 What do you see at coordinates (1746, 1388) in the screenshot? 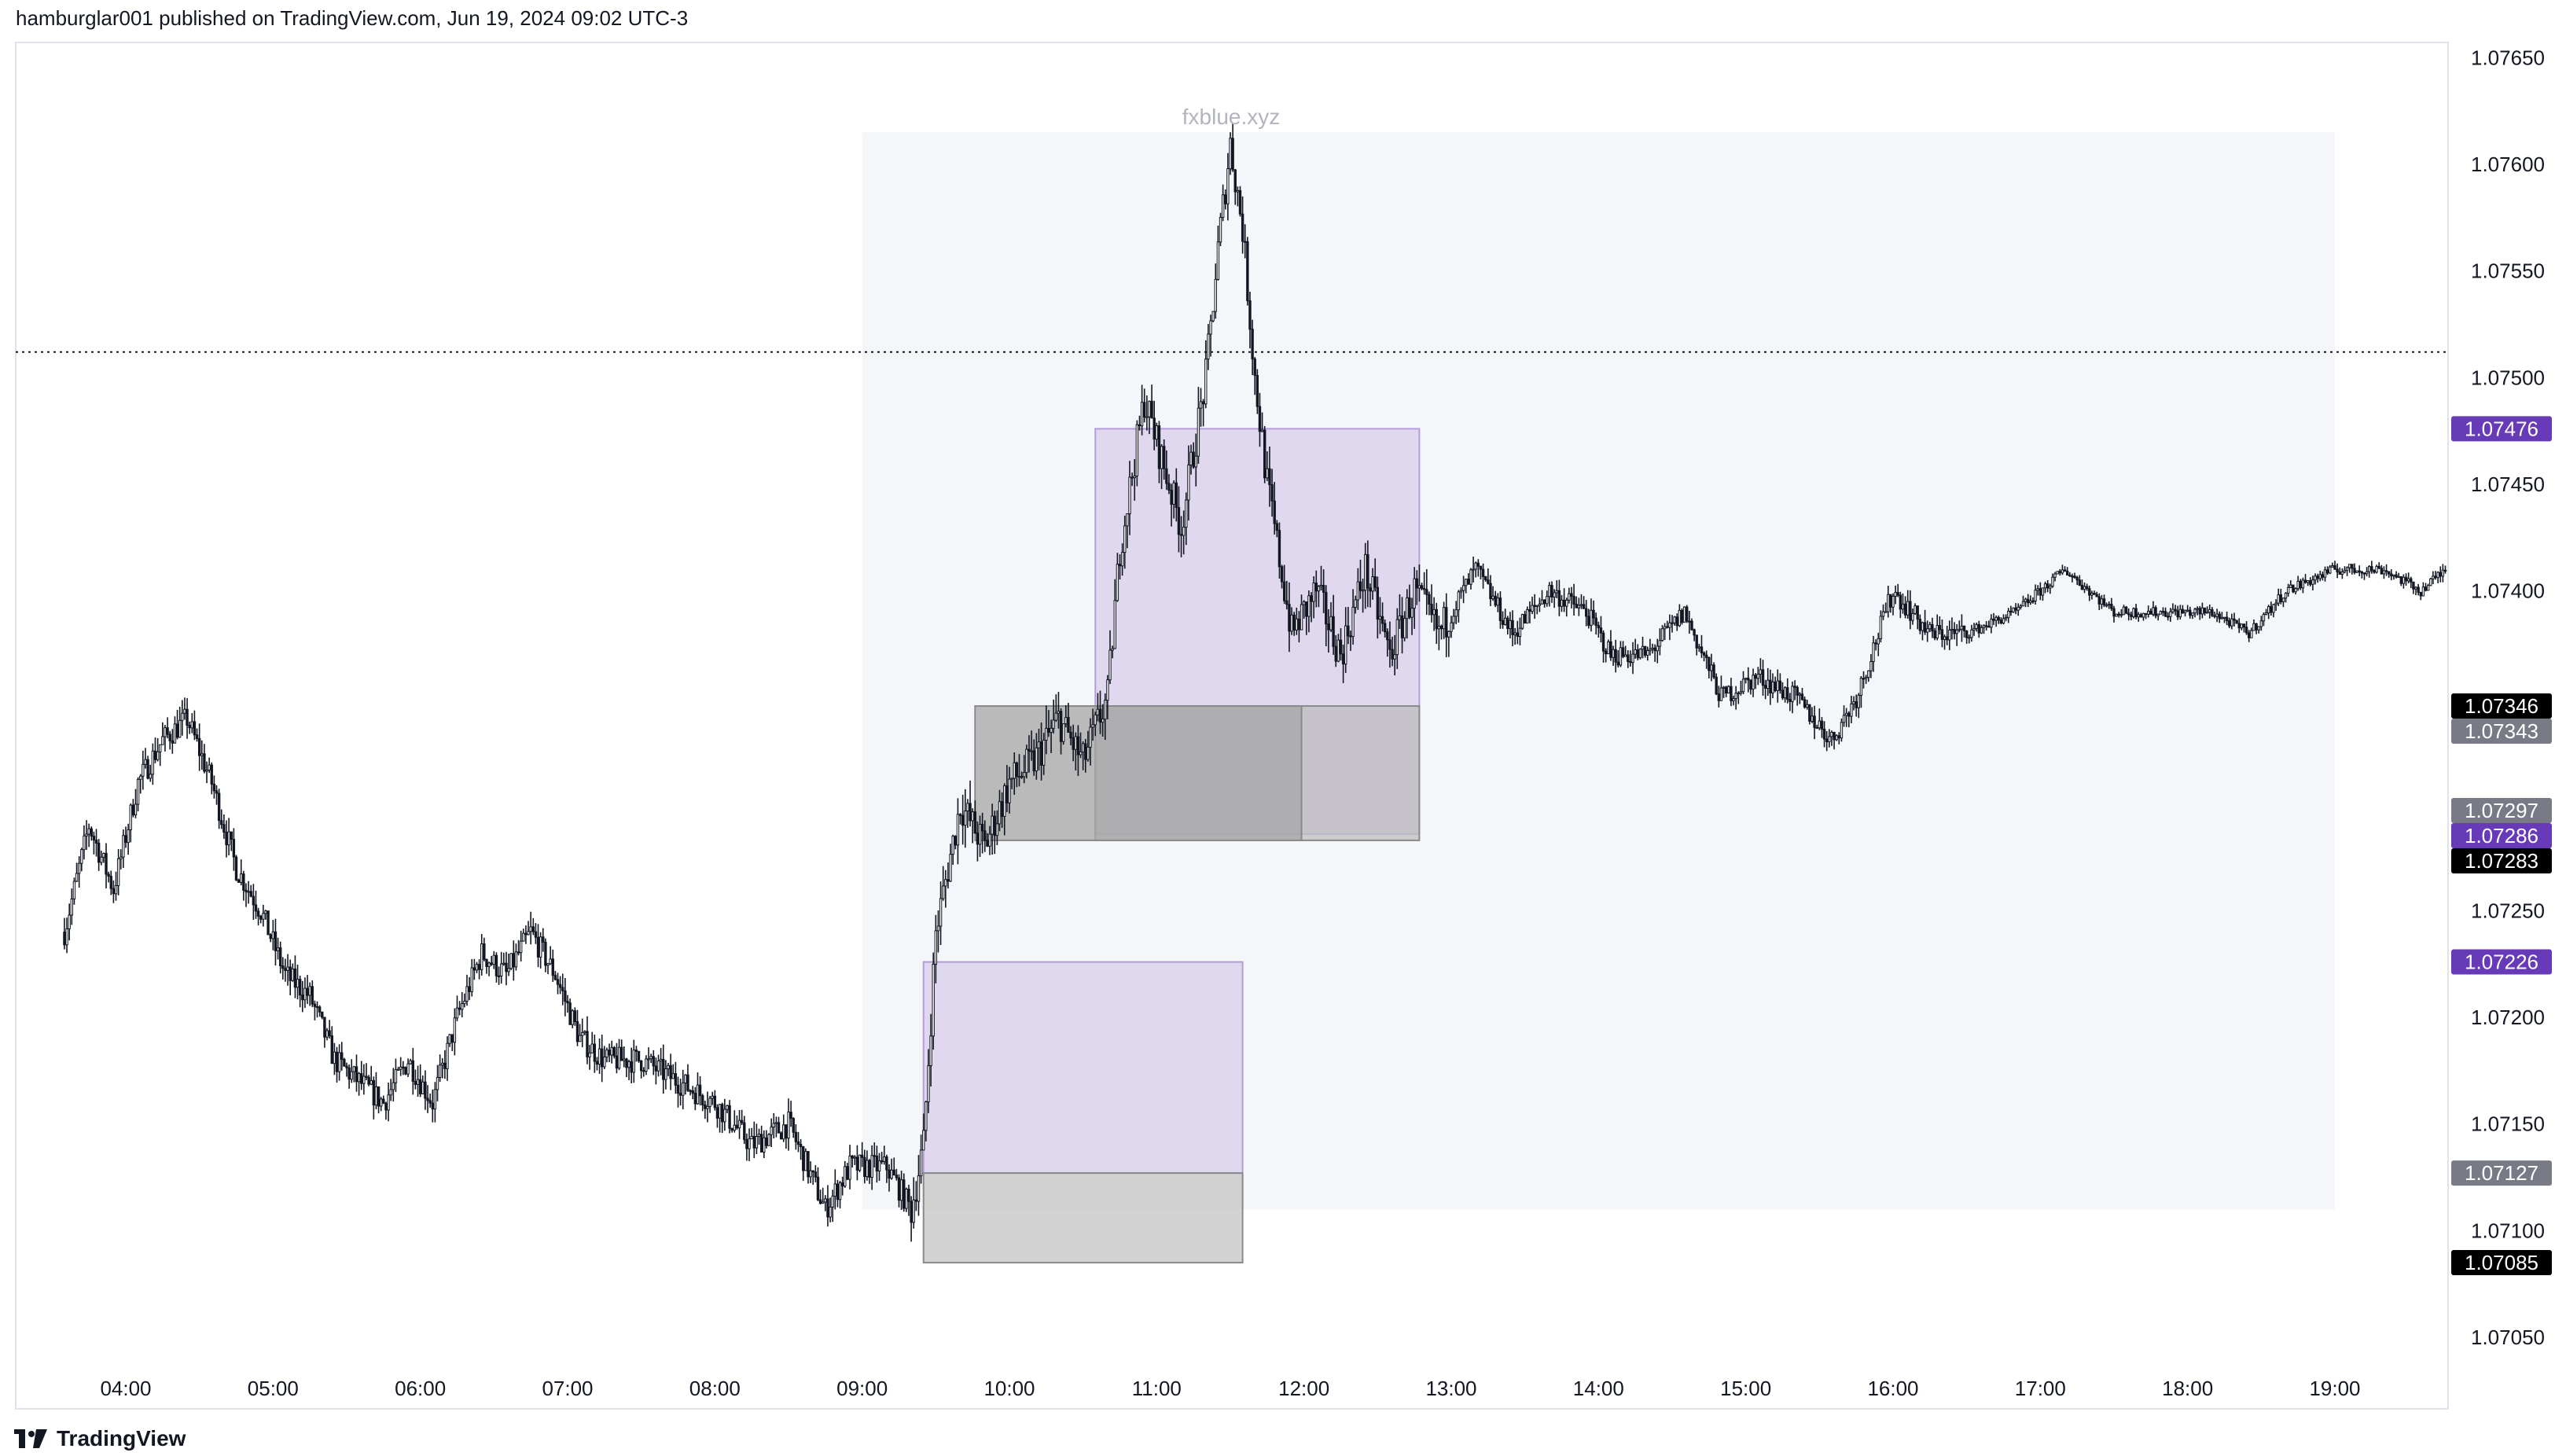
I see `x-tick-label: 15:00` at bounding box center [1746, 1388].